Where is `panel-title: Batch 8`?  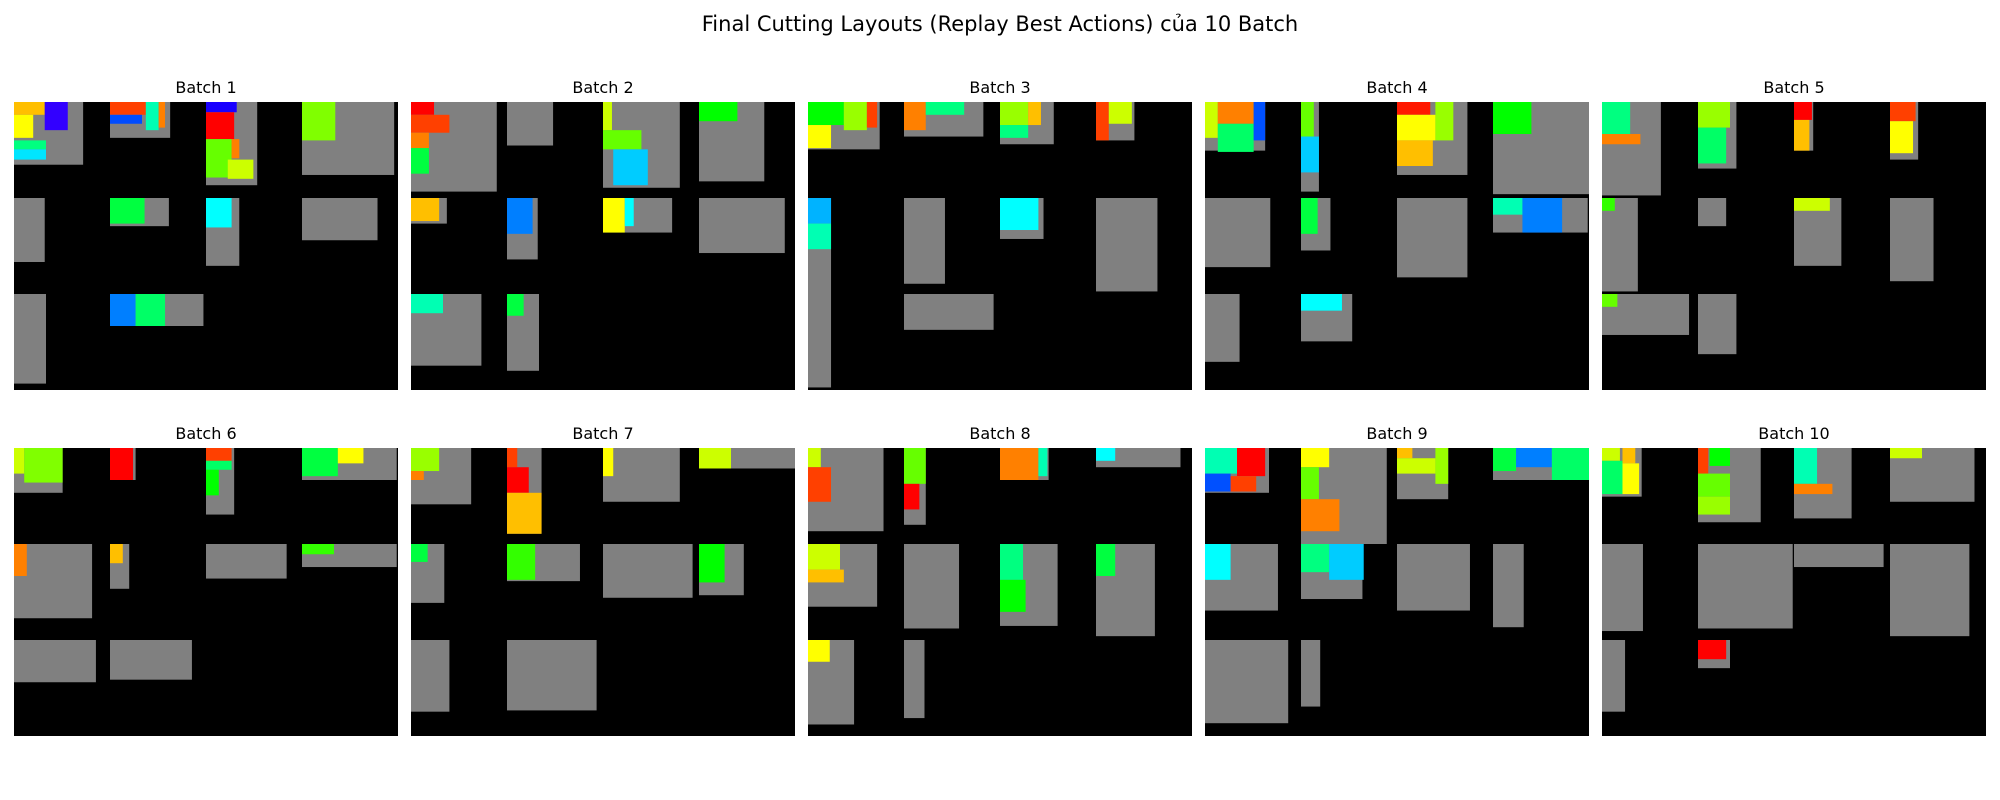
panel-title: Batch 8 is located at coordinates (999, 433).